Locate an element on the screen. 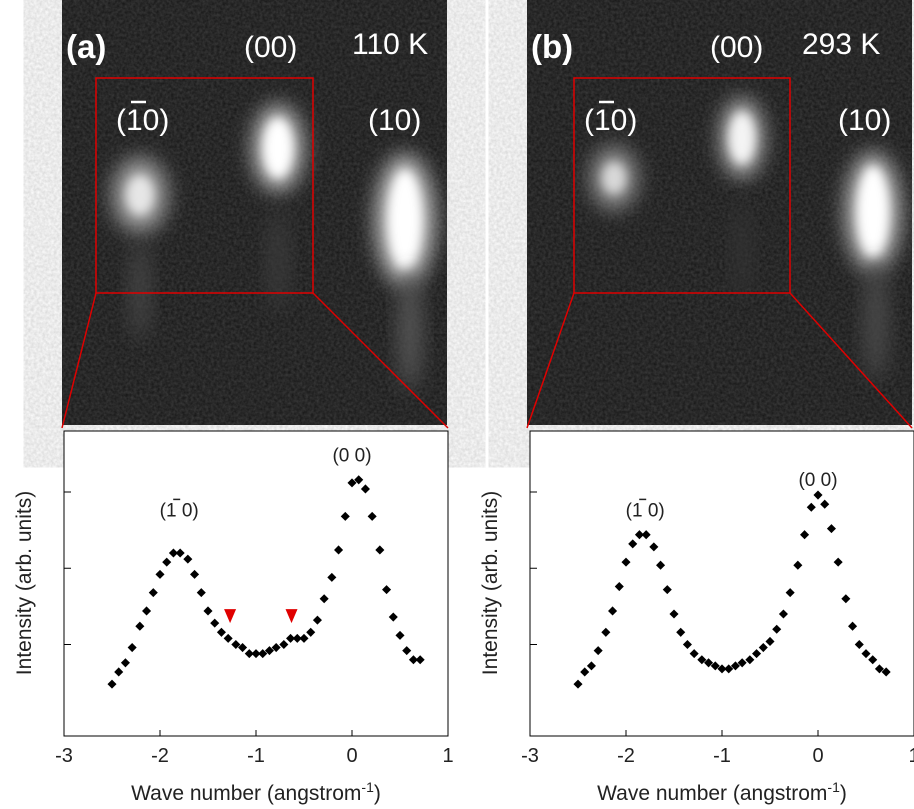 The width and height of the screenshot is (914, 809). spot-label-10bar-b: (10) is located at coordinates (610, 120).